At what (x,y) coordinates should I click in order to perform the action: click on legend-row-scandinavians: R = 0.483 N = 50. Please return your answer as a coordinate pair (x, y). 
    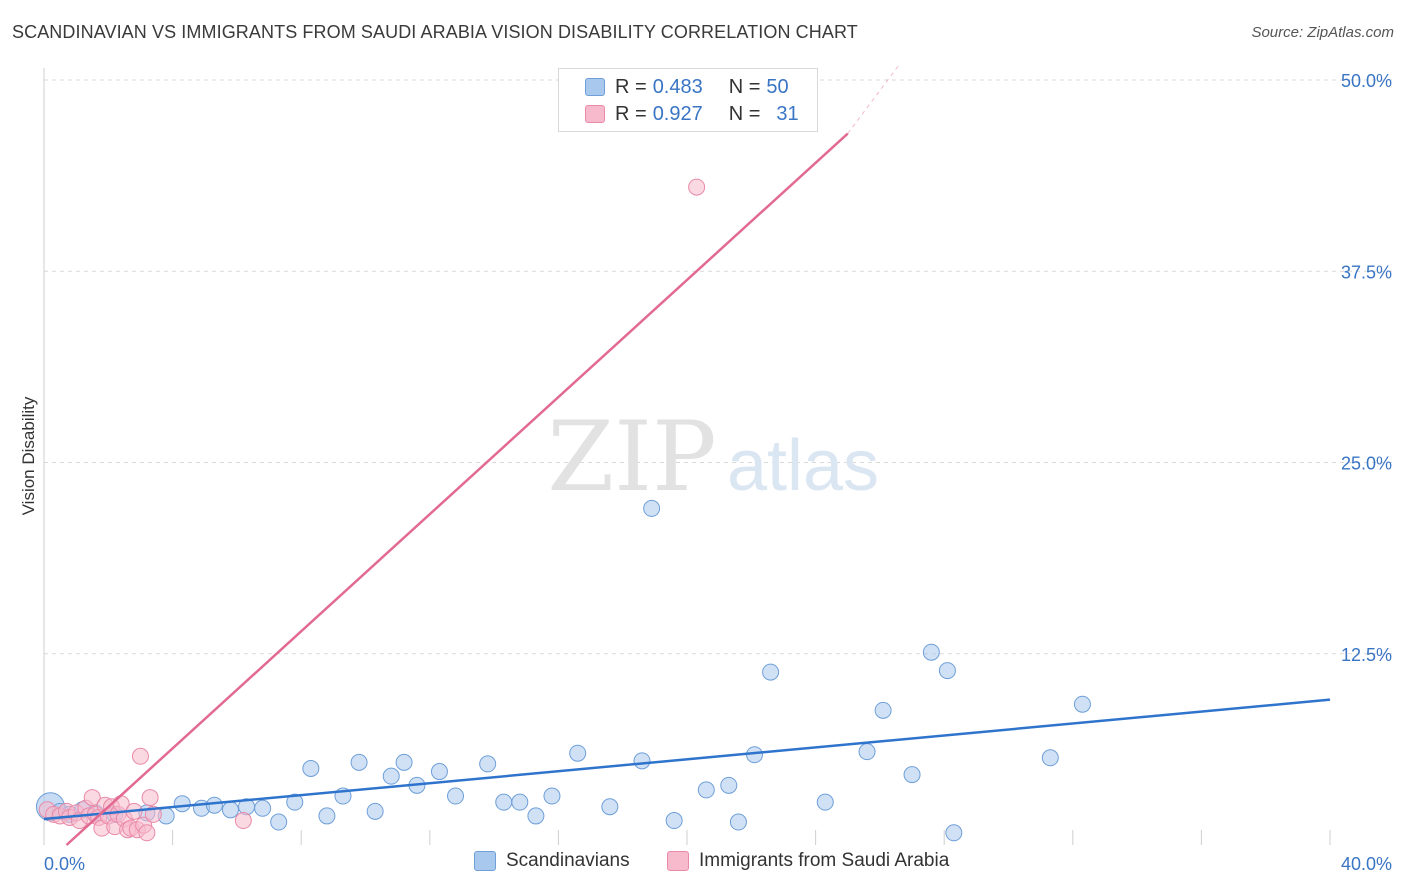
    Looking at the image, I should click on (687, 87).